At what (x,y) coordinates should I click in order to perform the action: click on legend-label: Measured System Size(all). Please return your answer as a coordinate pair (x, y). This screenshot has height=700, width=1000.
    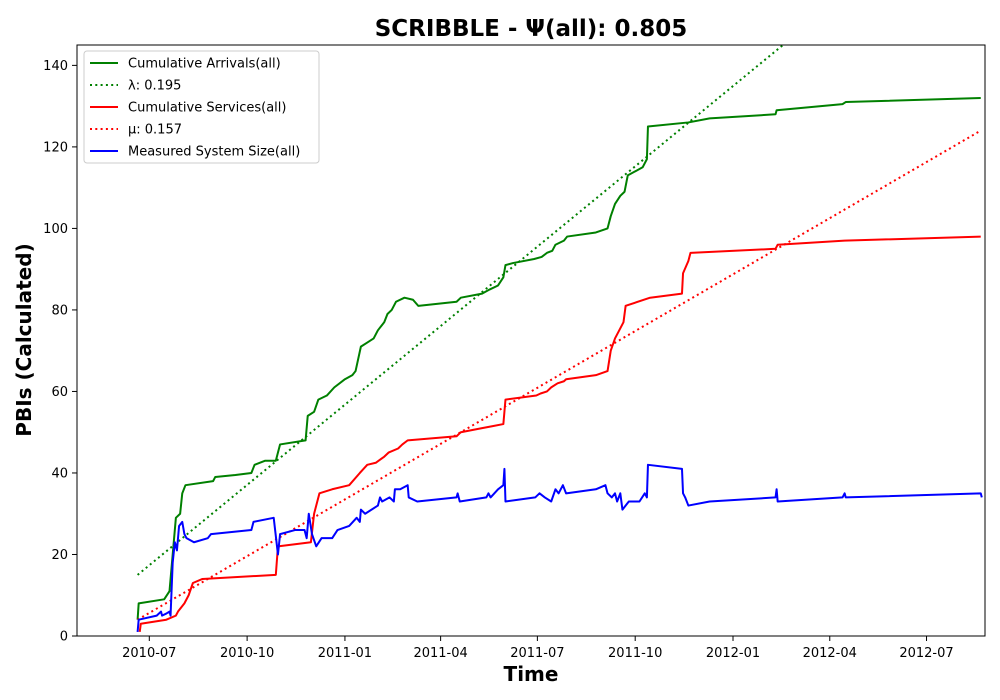
    Looking at the image, I should click on (214, 152).